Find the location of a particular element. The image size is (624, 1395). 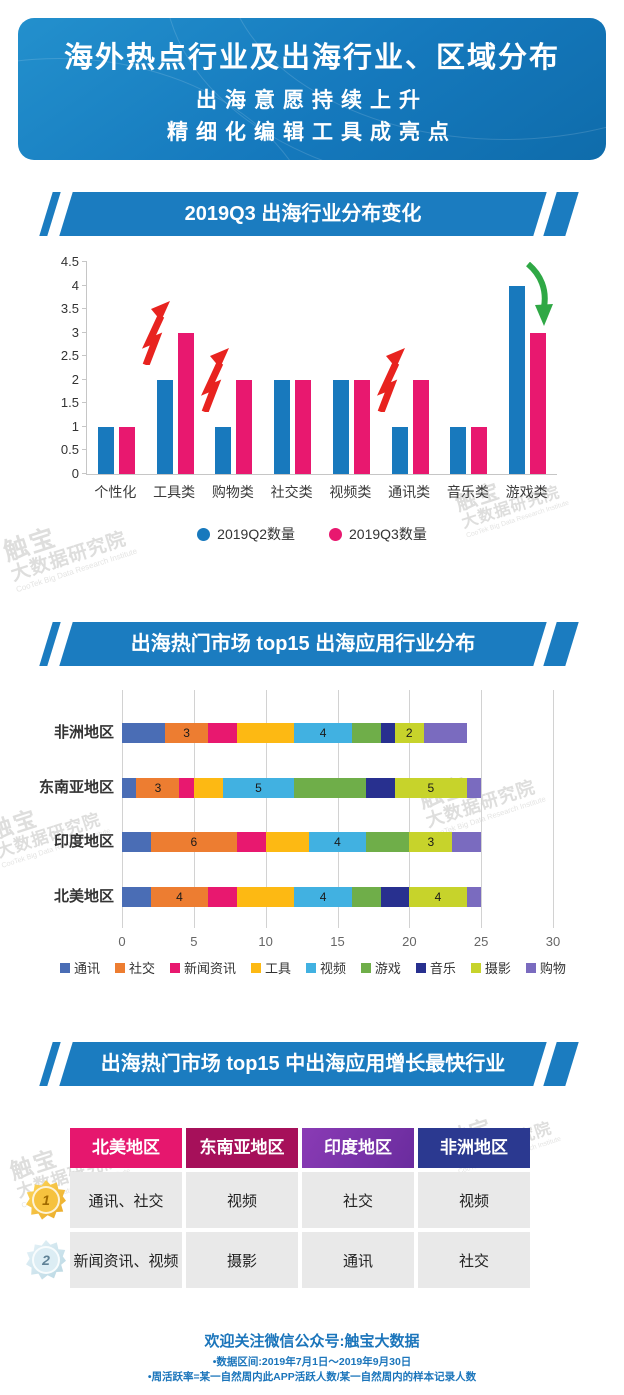

legend-item-音乐: 音乐 is located at coordinates (435, 967).